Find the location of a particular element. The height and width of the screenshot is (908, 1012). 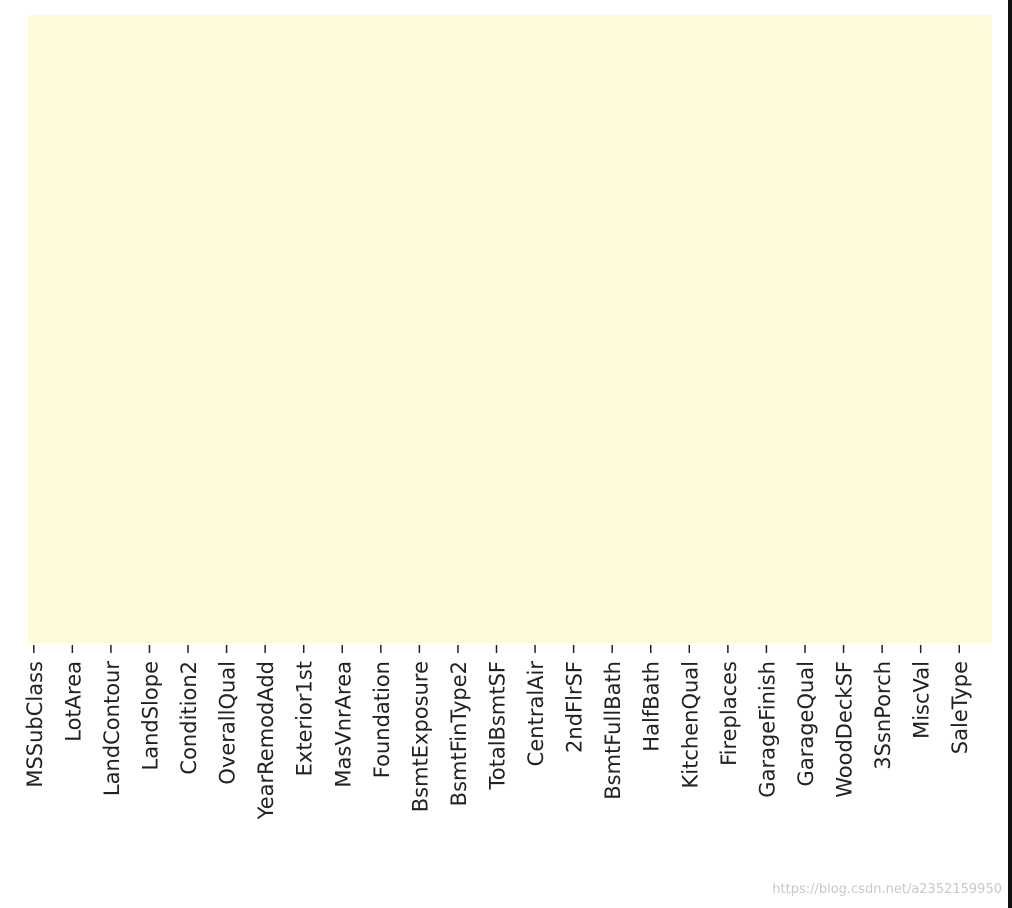

x-tick-label: 2ndFlrSF is located at coordinates (575, 707).